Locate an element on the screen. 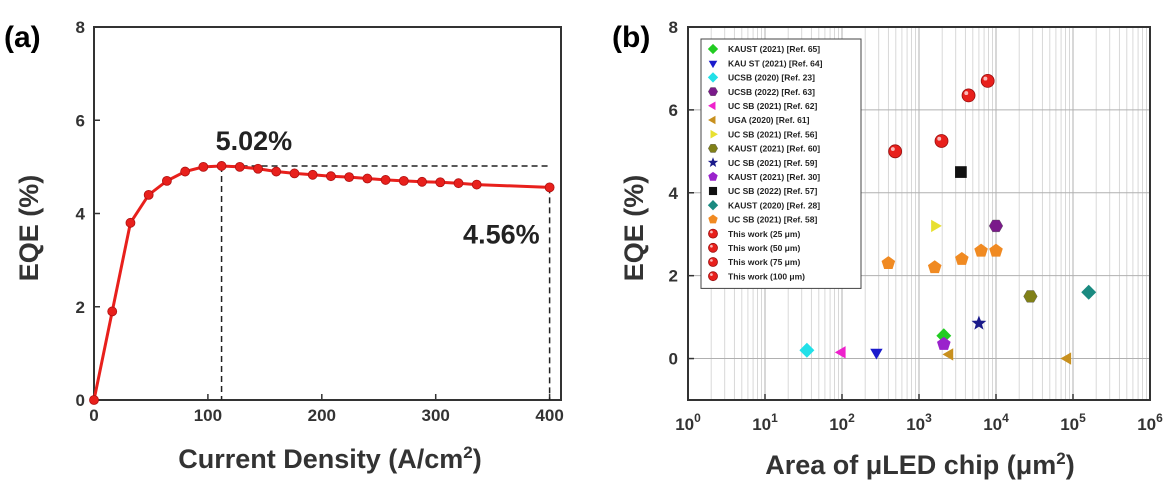 This screenshot has width=1170, height=492. legend-entry: UC SB (2021) [Ref. 56] is located at coordinates (772, 134).